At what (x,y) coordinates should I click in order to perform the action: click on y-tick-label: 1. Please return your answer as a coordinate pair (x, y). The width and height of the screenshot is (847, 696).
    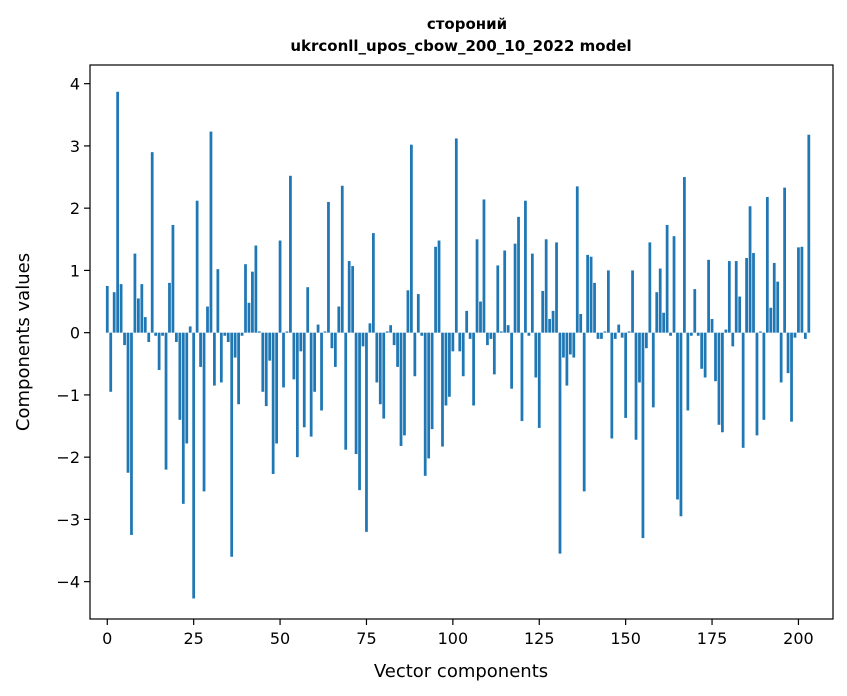
    Looking at the image, I should click on (75, 270).